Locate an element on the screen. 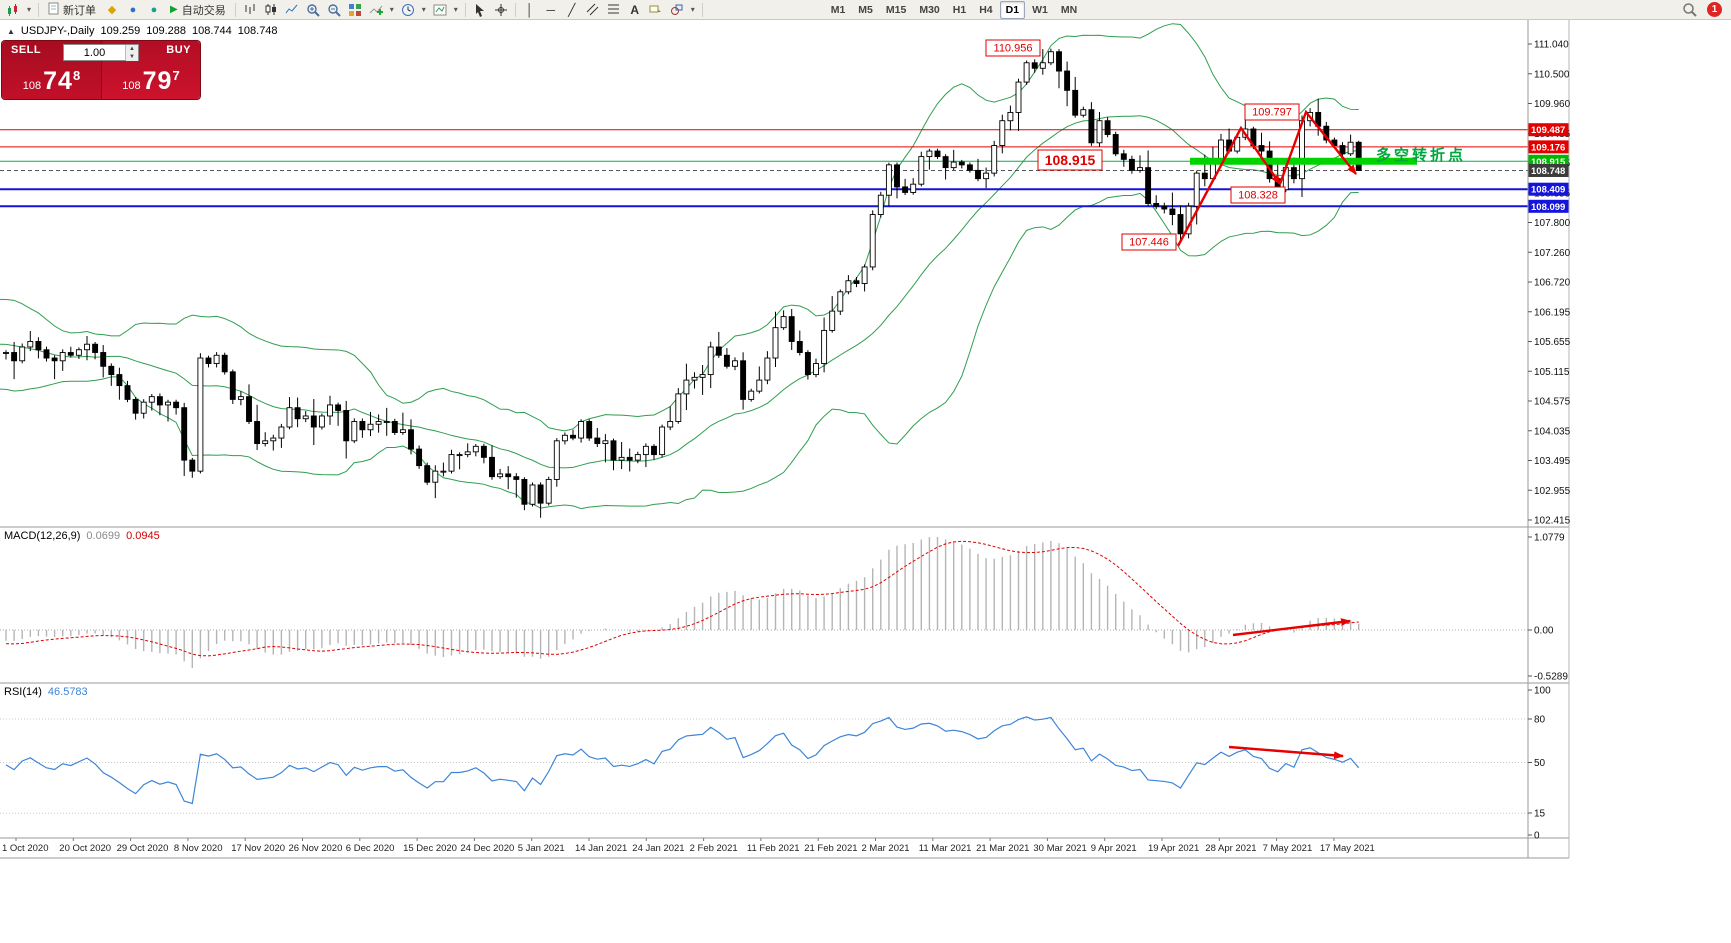 The width and height of the screenshot is (1731, 943). svg-text: 9 Apr 2021 is located at coordinates (1114, 848).